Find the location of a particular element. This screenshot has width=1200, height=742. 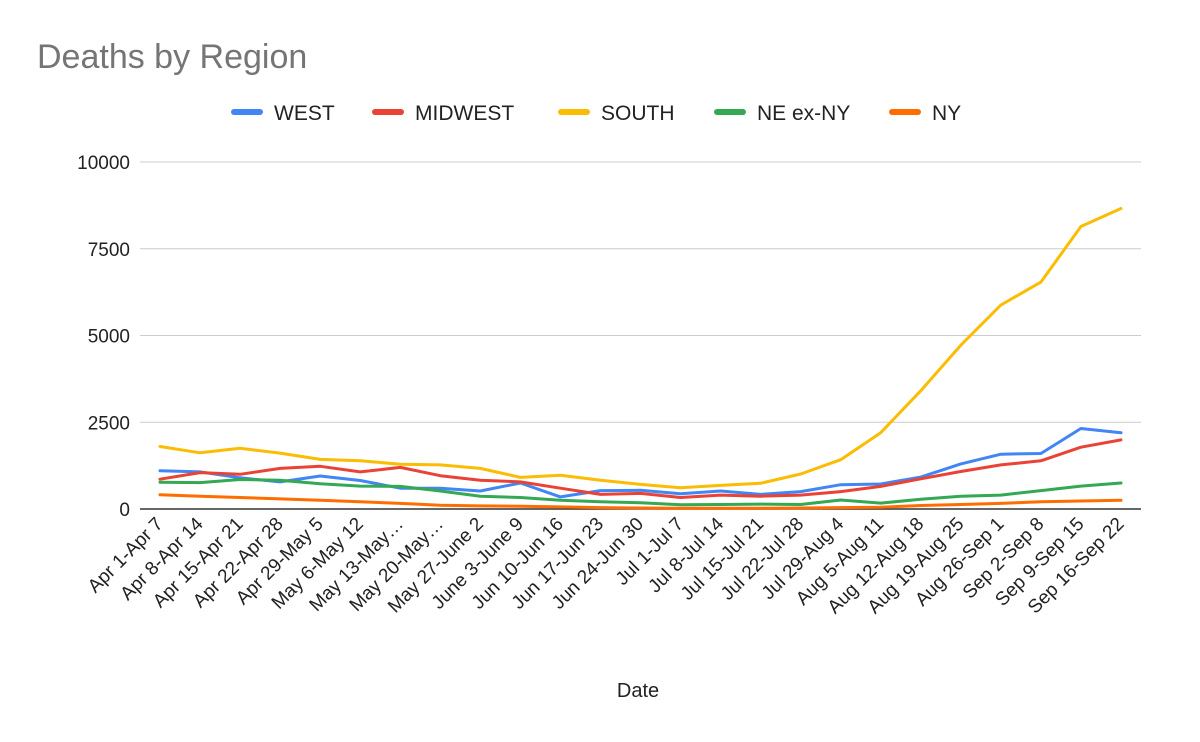

legend-item-south: SOUTH is located at coordinates (616, 113).